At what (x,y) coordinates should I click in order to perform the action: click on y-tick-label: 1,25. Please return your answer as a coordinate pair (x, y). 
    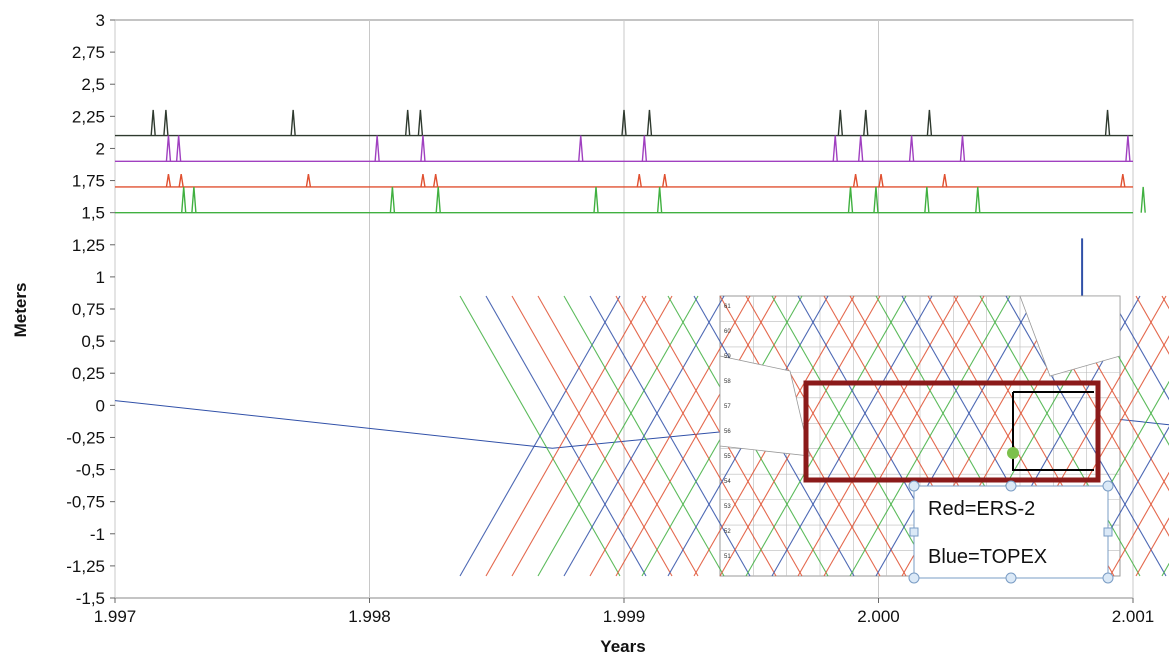
    Looking at the image, I should click on (88, 245).